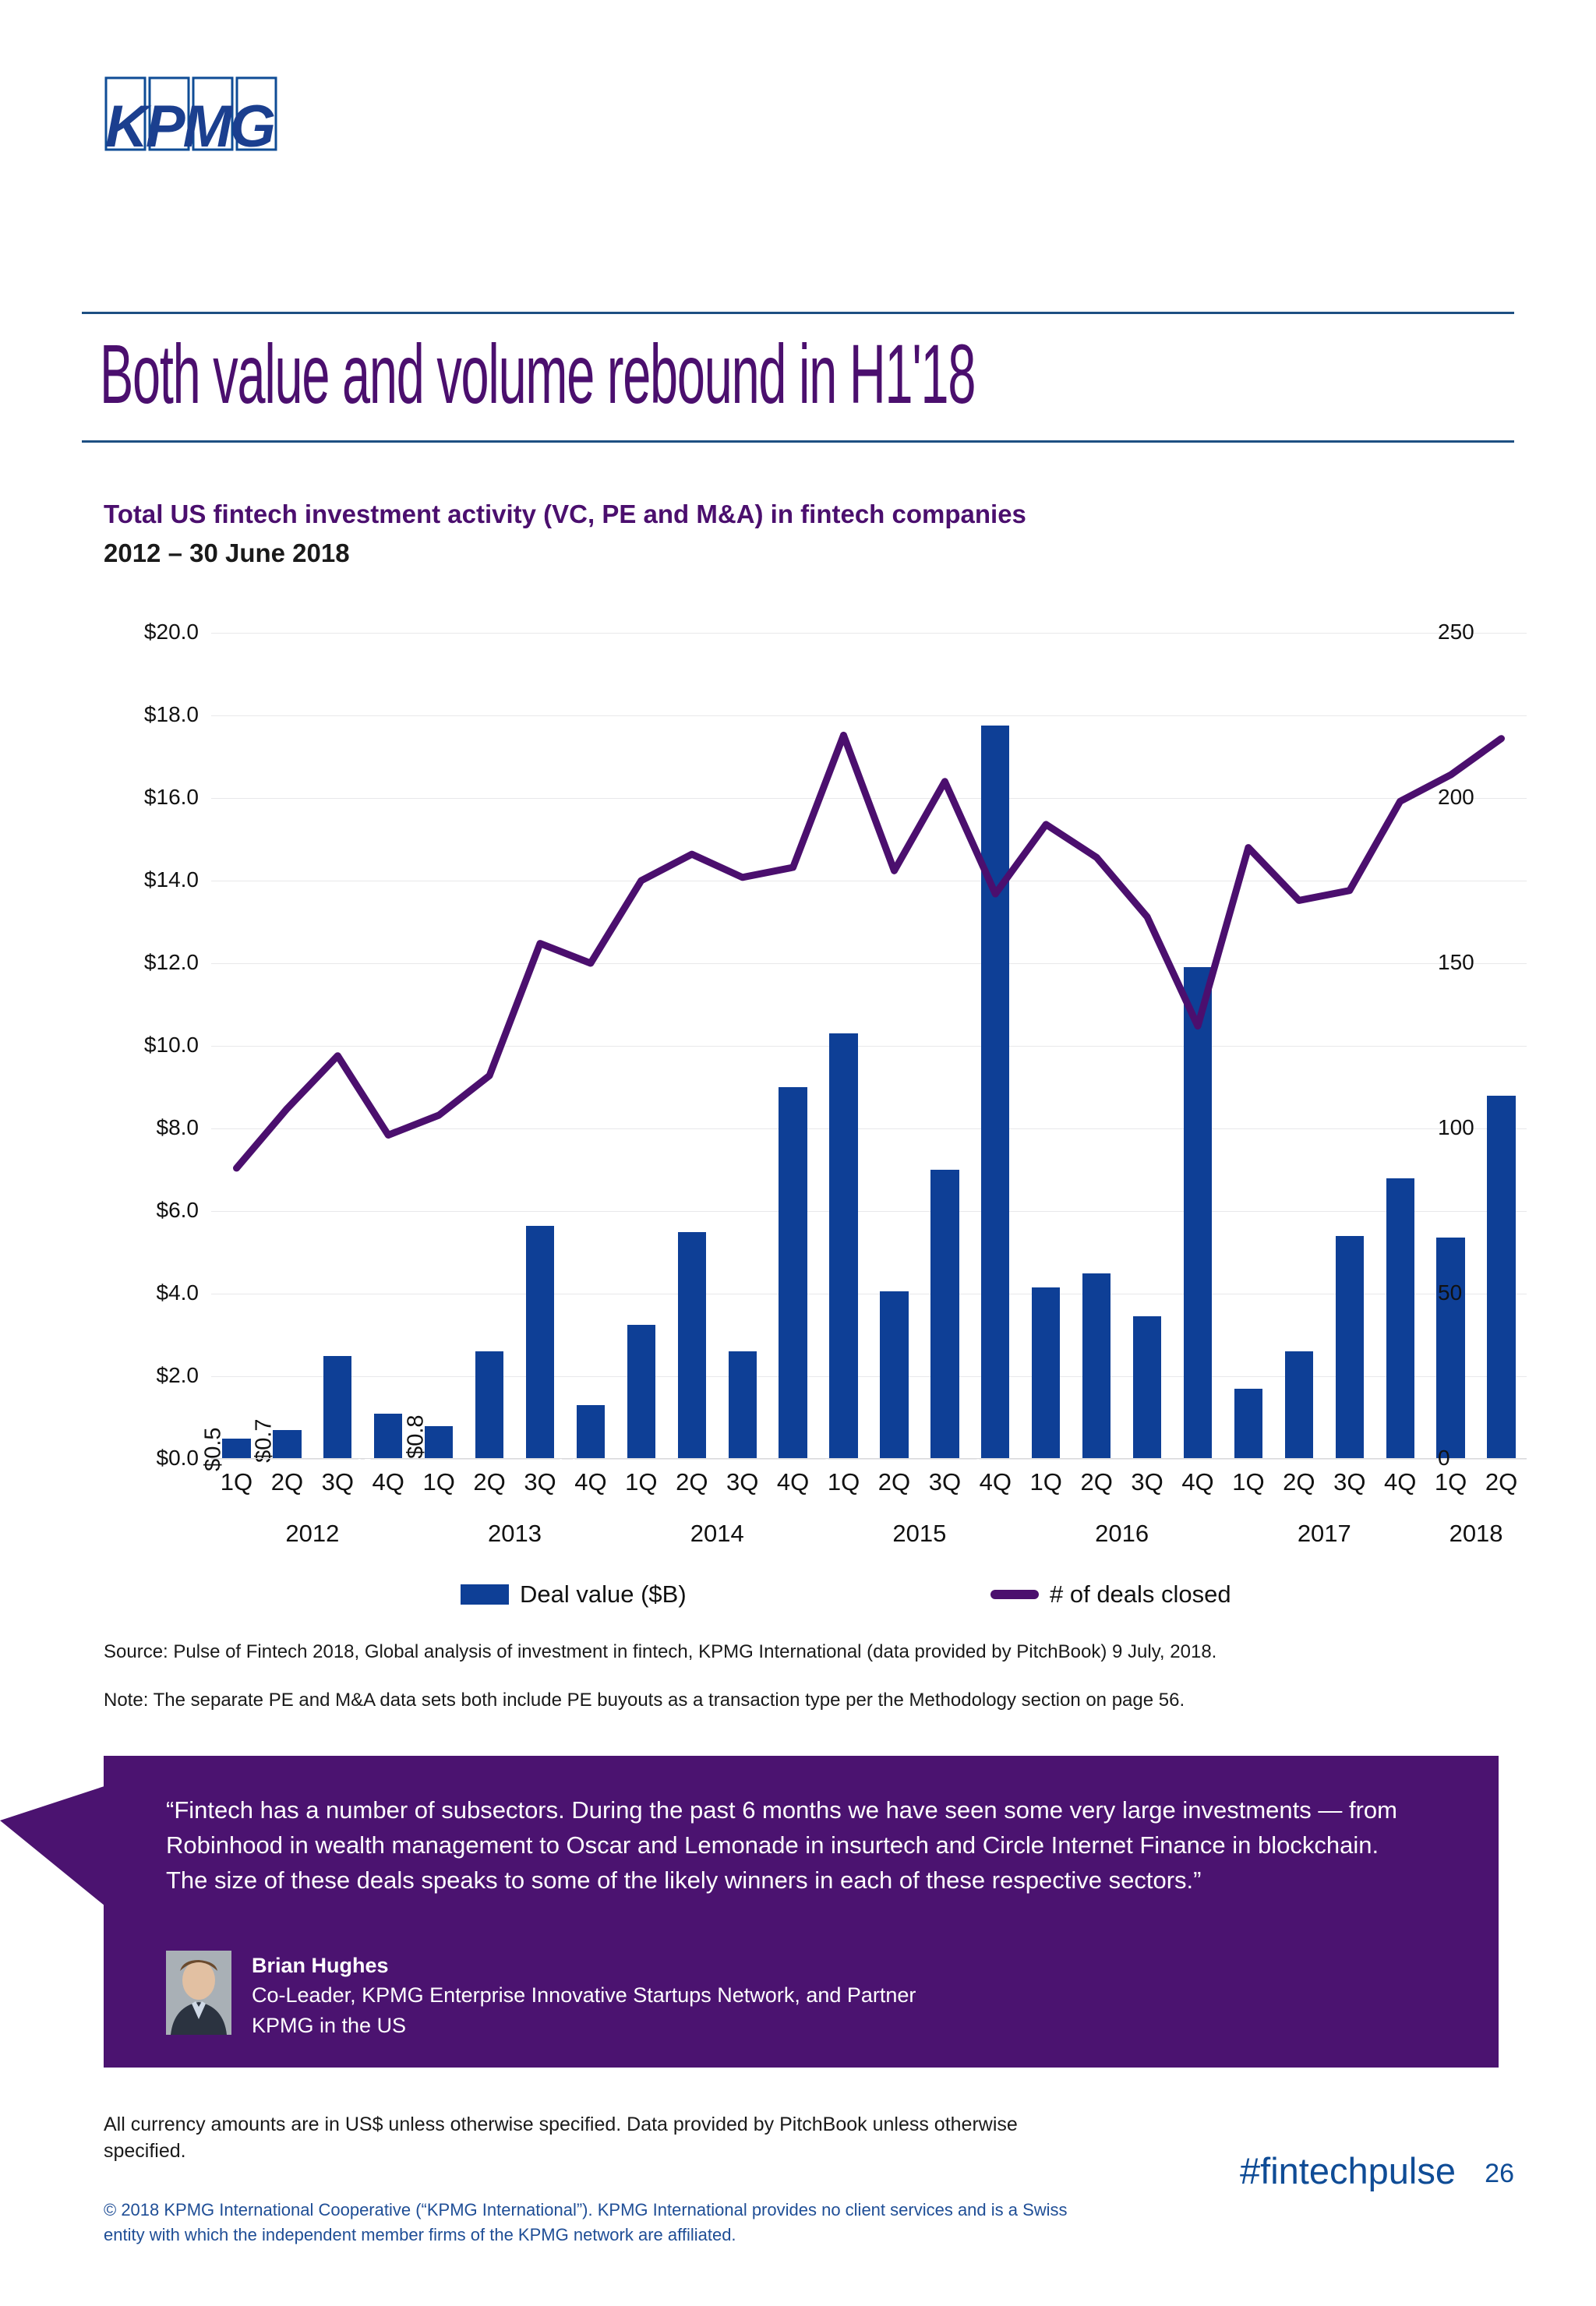  Describe the element at coordinates (1456, 1127) in the screenshot. I see `y2-axis-tick-label: 100` at that location.